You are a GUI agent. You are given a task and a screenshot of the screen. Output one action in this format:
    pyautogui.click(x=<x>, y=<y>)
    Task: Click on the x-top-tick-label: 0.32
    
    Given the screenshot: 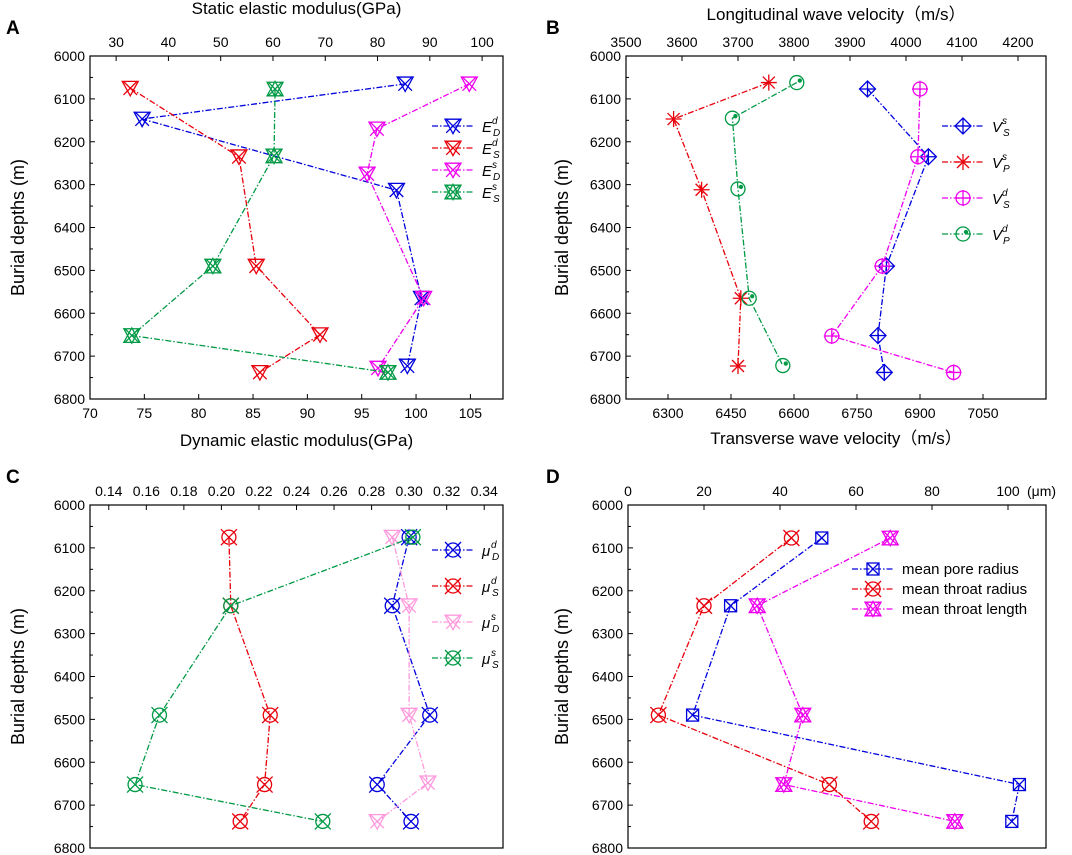 What is the action you would take?
    pyautogui.click(x=446, y=491)
    